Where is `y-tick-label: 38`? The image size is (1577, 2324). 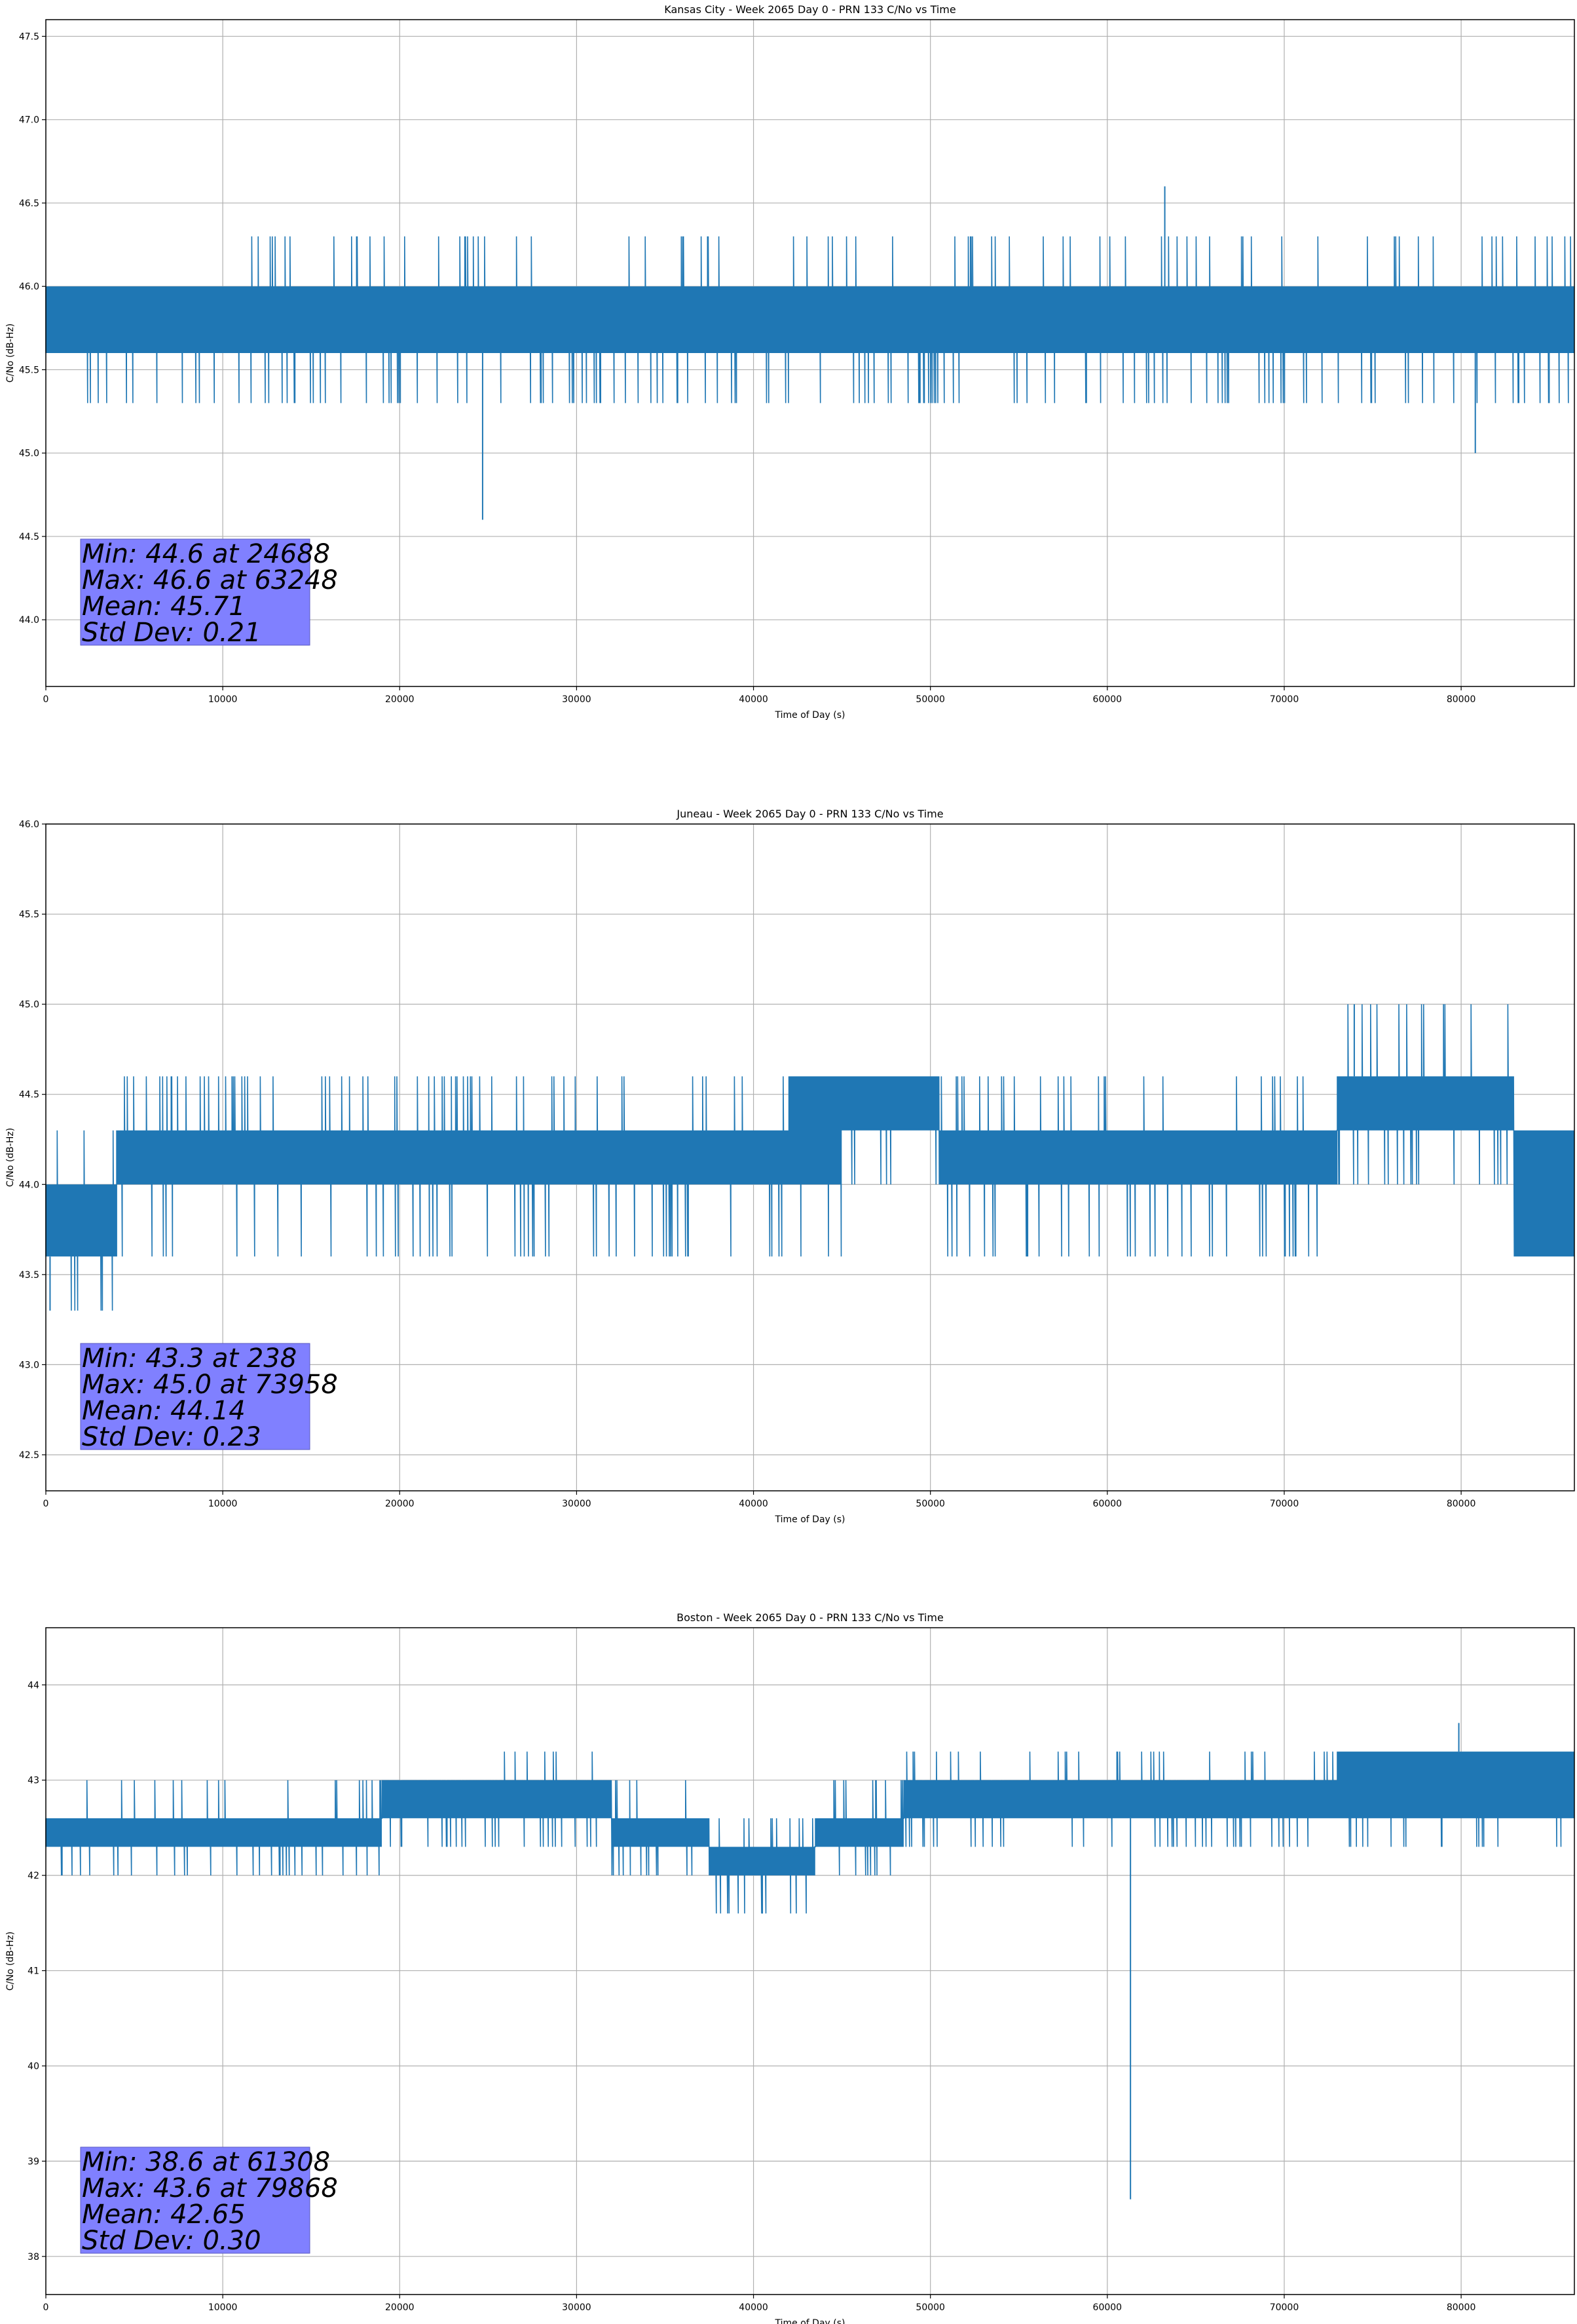
y-tick-label: 38 is located at coordinates (33, 2257).